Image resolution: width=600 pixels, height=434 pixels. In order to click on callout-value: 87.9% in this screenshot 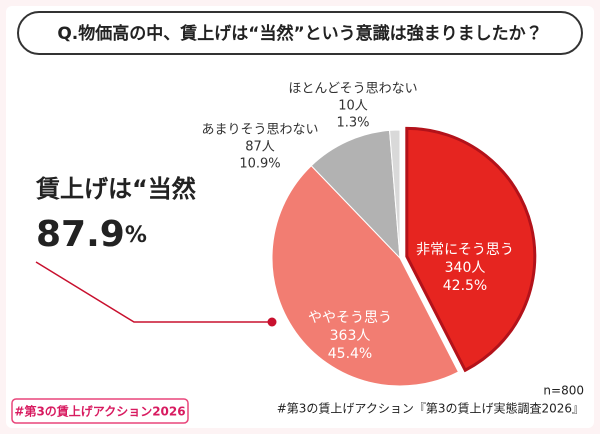, I will do `click(91, 234)`.